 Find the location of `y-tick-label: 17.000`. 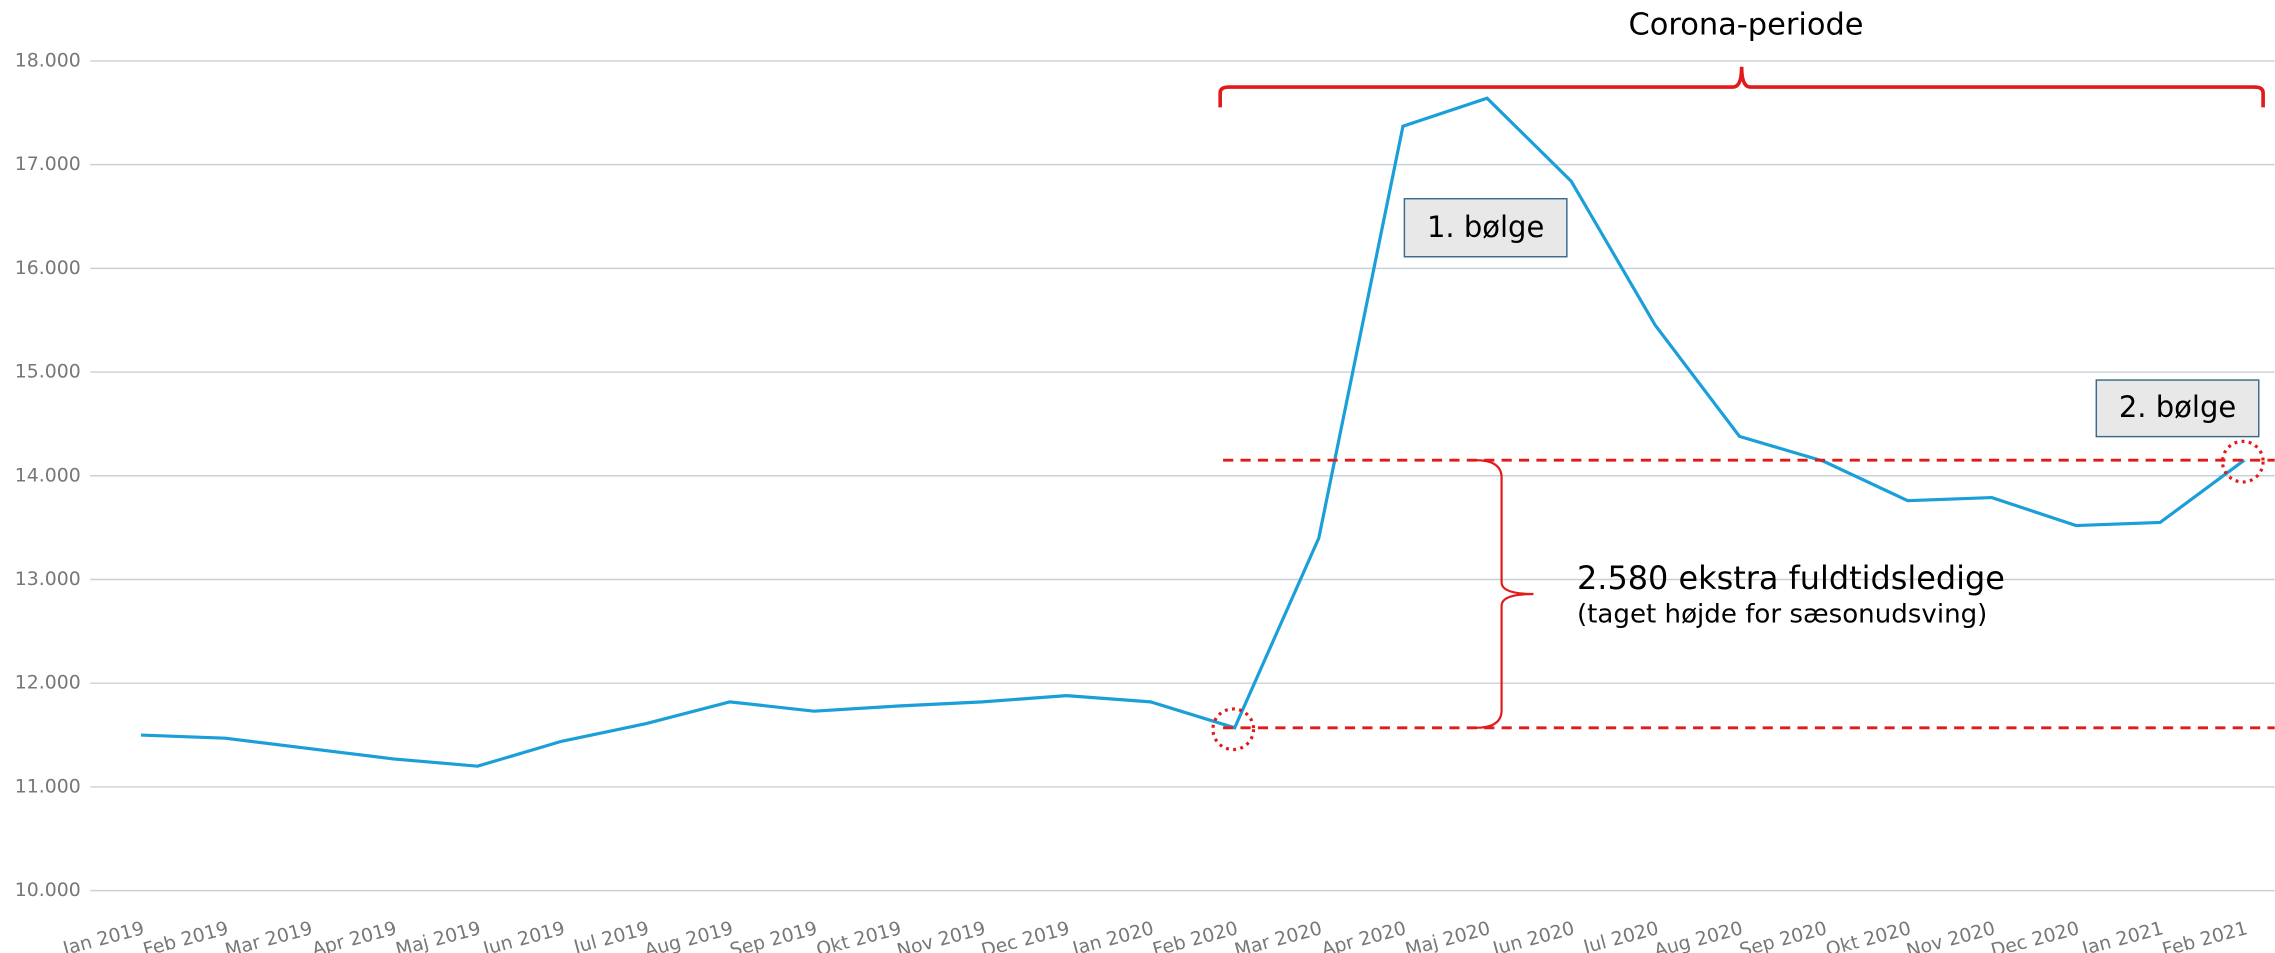

y-tick-label: 17.000 is located at coordinates (48, 164).